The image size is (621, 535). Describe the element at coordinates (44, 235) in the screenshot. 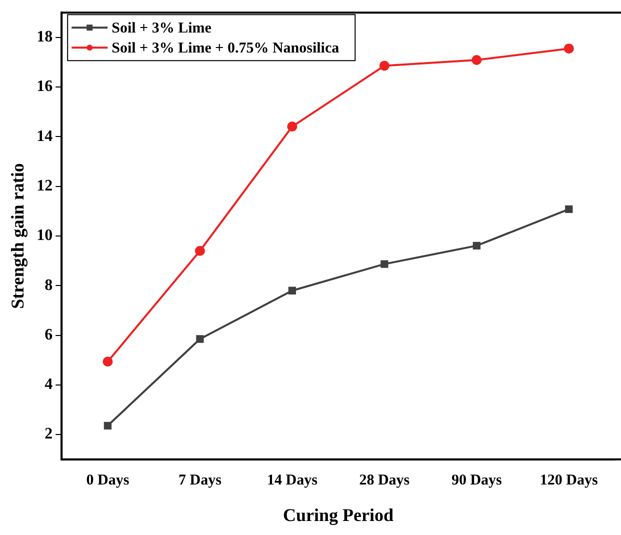

I see `y-tick-label: 10` at that location.